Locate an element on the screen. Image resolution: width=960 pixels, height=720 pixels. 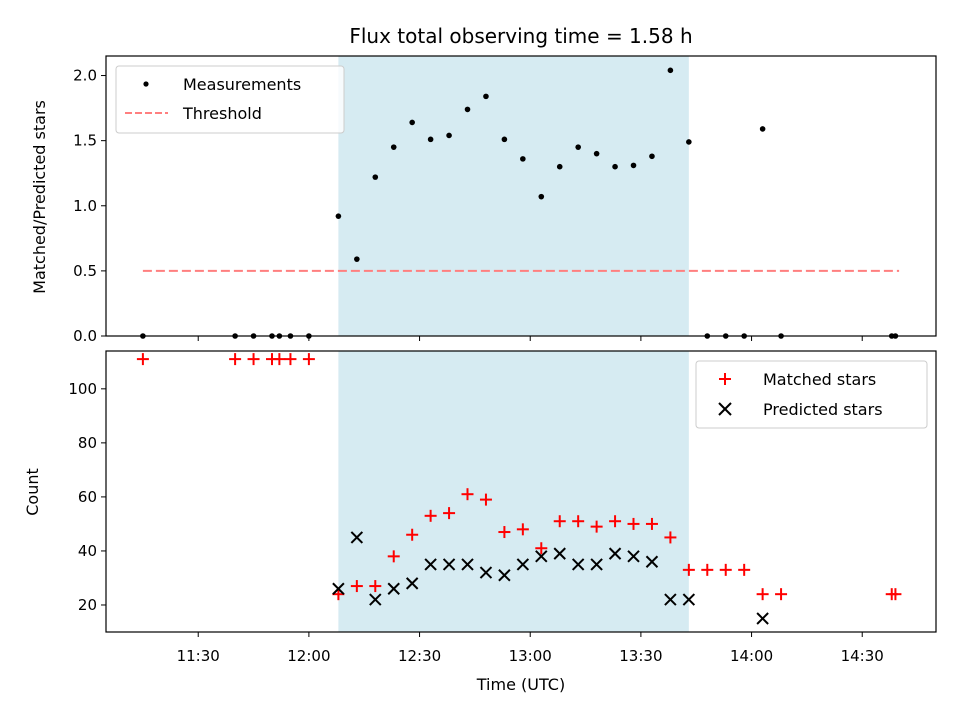
bottom-y-tick-label: 80 is located at coordinates (87, 443).